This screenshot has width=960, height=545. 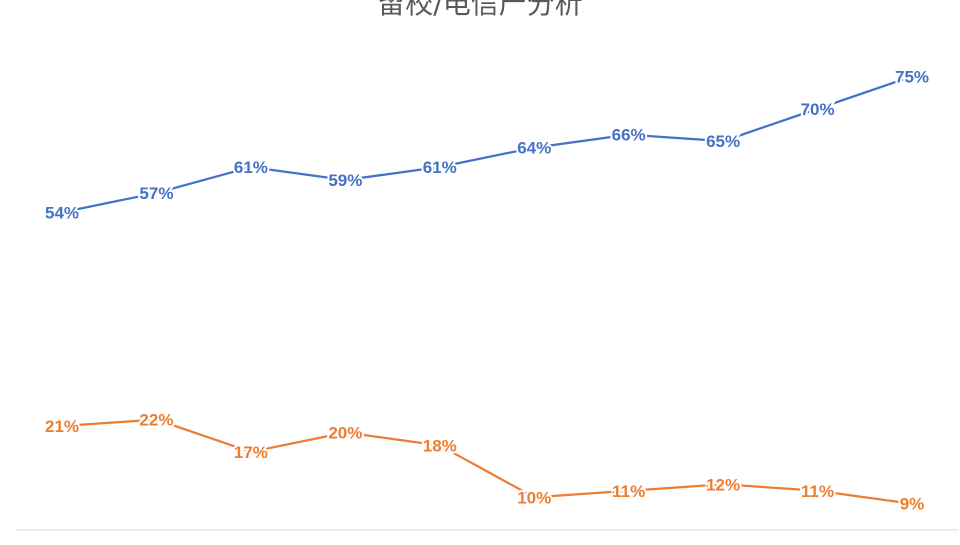 What do you see at coordinates (62, 426) in the screenshot?
I see `data-label: 21%` at bounding box center [62, 426].